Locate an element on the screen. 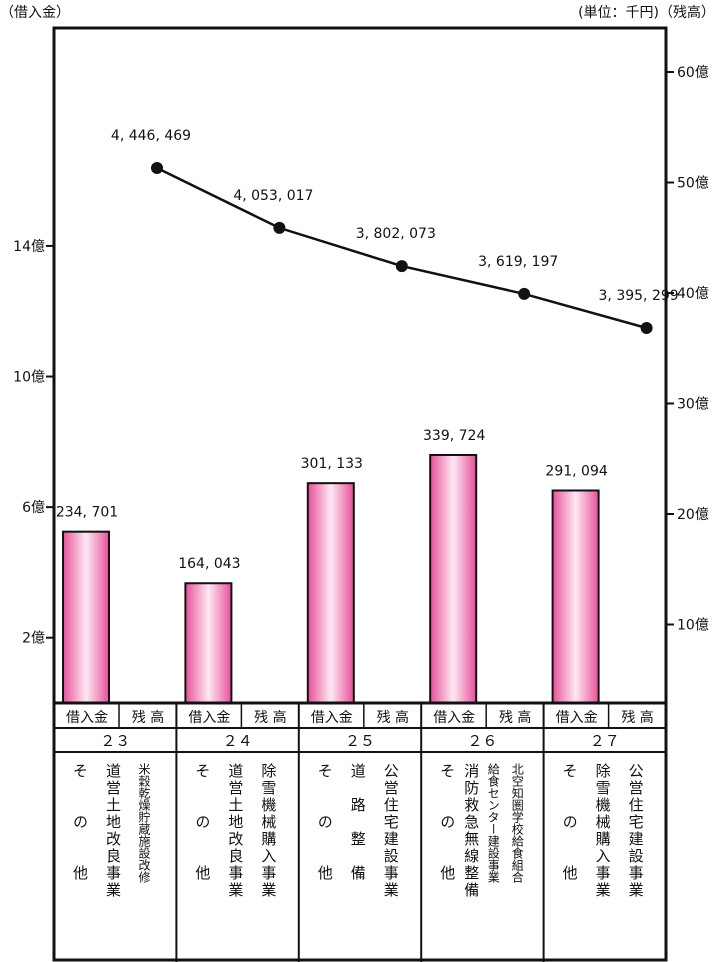 This screenshot has height=962, width=717. project-name: 給食センター建設事業 is located at coordinates (493, 823).